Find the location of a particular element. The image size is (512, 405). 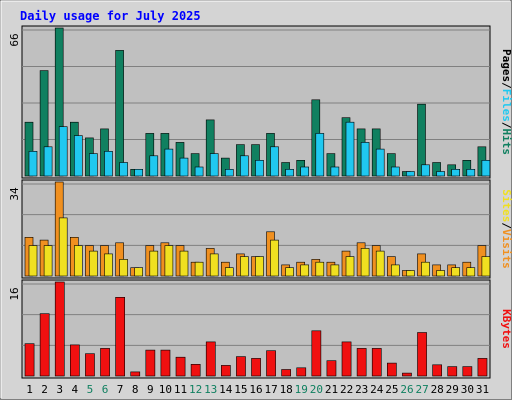

x-tick-label-day-9: 9 is located at coordinates (150, 389).